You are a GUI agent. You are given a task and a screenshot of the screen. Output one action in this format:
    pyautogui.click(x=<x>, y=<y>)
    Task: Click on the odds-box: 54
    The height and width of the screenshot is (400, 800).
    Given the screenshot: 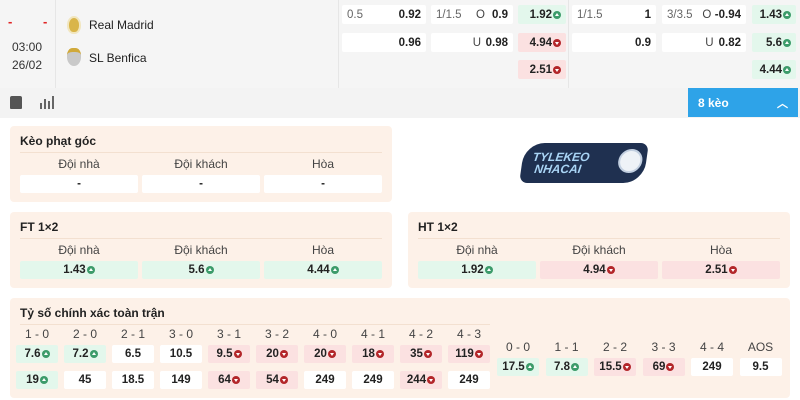 What is the action you would take?
    pyautogui.click(x=277, y=380)
    